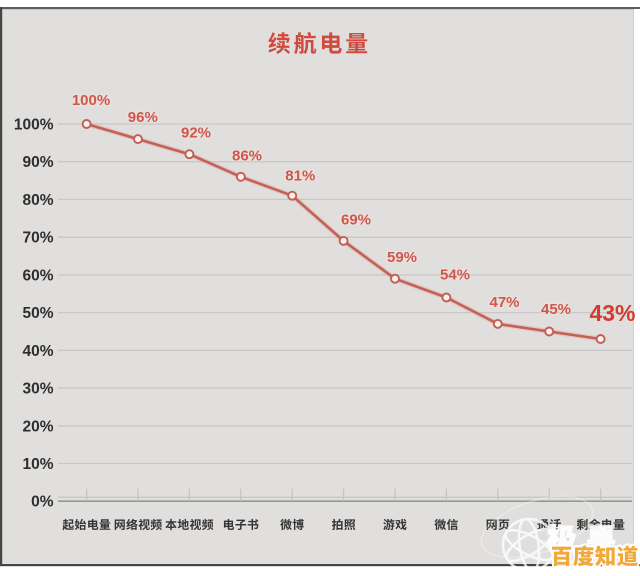 This screenshot has width=640, height=576. What do you see at coordinates (37, 389) in the screenshot?
I see `svg-text: 30%` at bounding box center [37, 389].